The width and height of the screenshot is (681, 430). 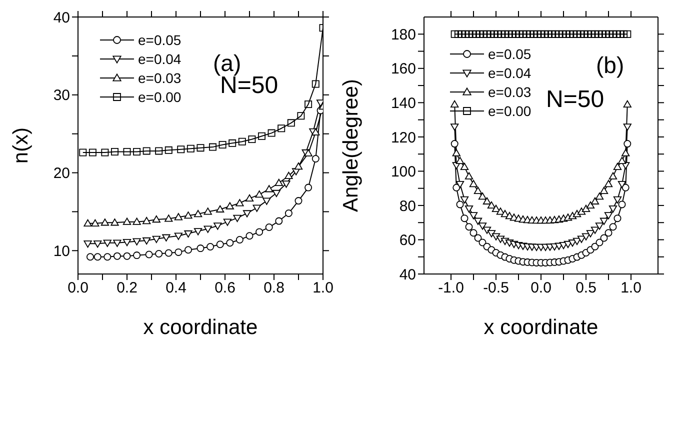 I want to click on y-axis-title: n(x), so click(x=20, y=145).